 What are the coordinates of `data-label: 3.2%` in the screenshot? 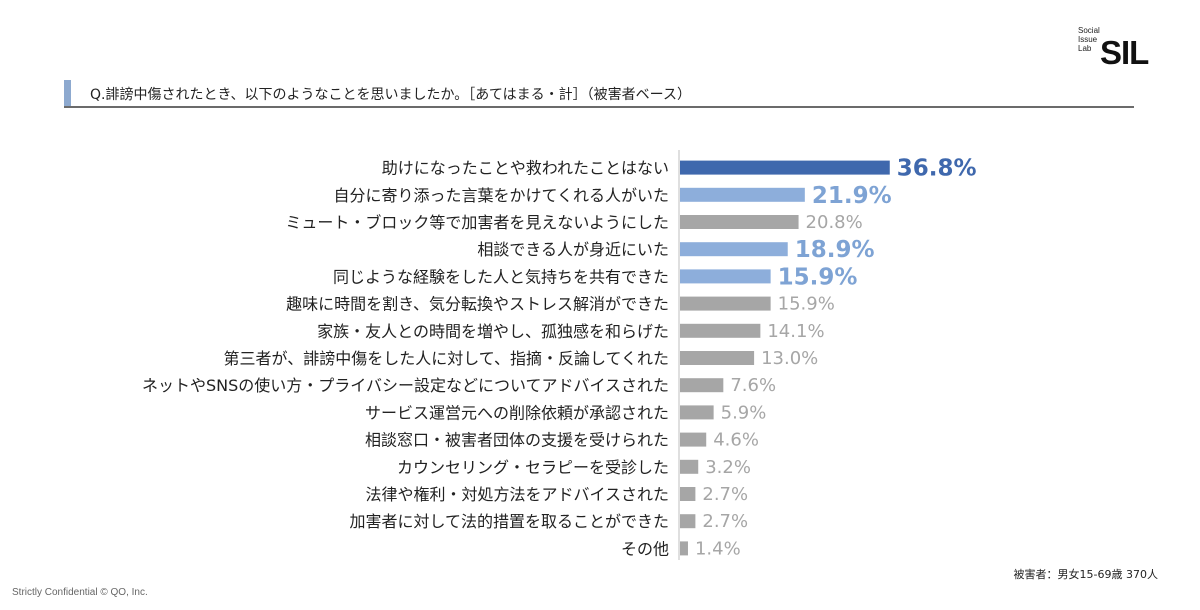 It's located at (728, 467).